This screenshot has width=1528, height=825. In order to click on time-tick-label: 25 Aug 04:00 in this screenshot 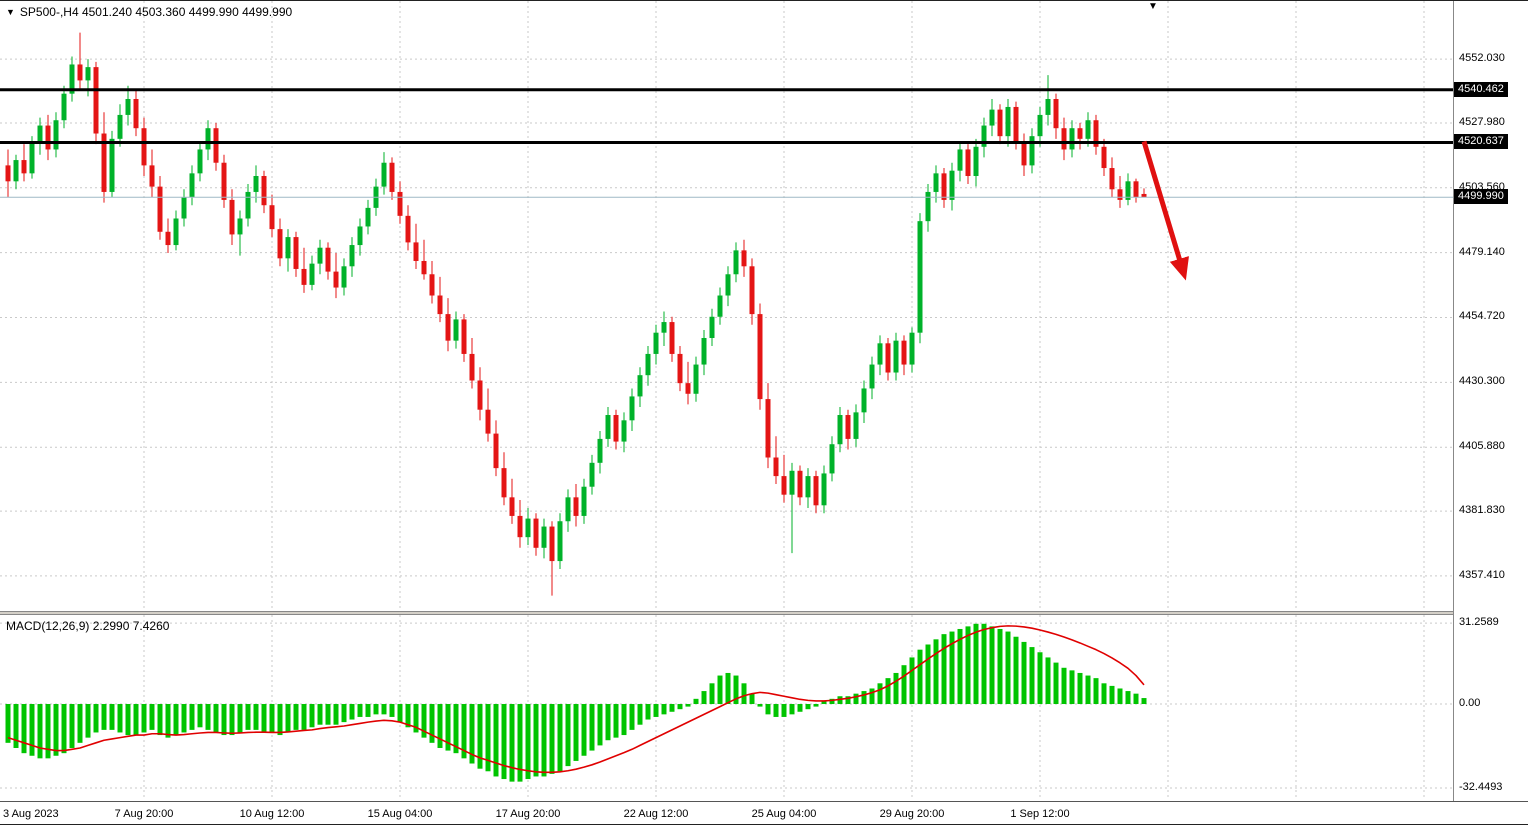, I will do `click(784, 814)`.